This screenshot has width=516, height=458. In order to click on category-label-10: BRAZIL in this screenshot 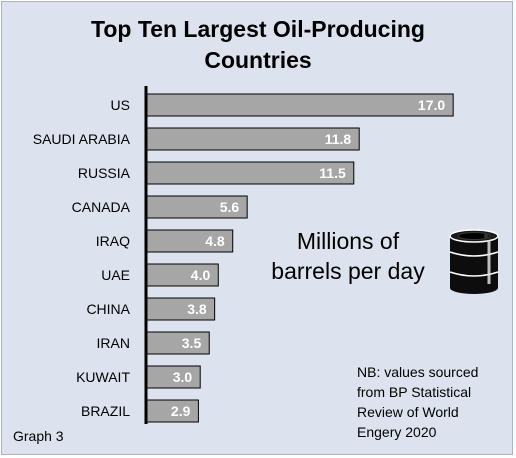, I will do `click(105, 411)`.